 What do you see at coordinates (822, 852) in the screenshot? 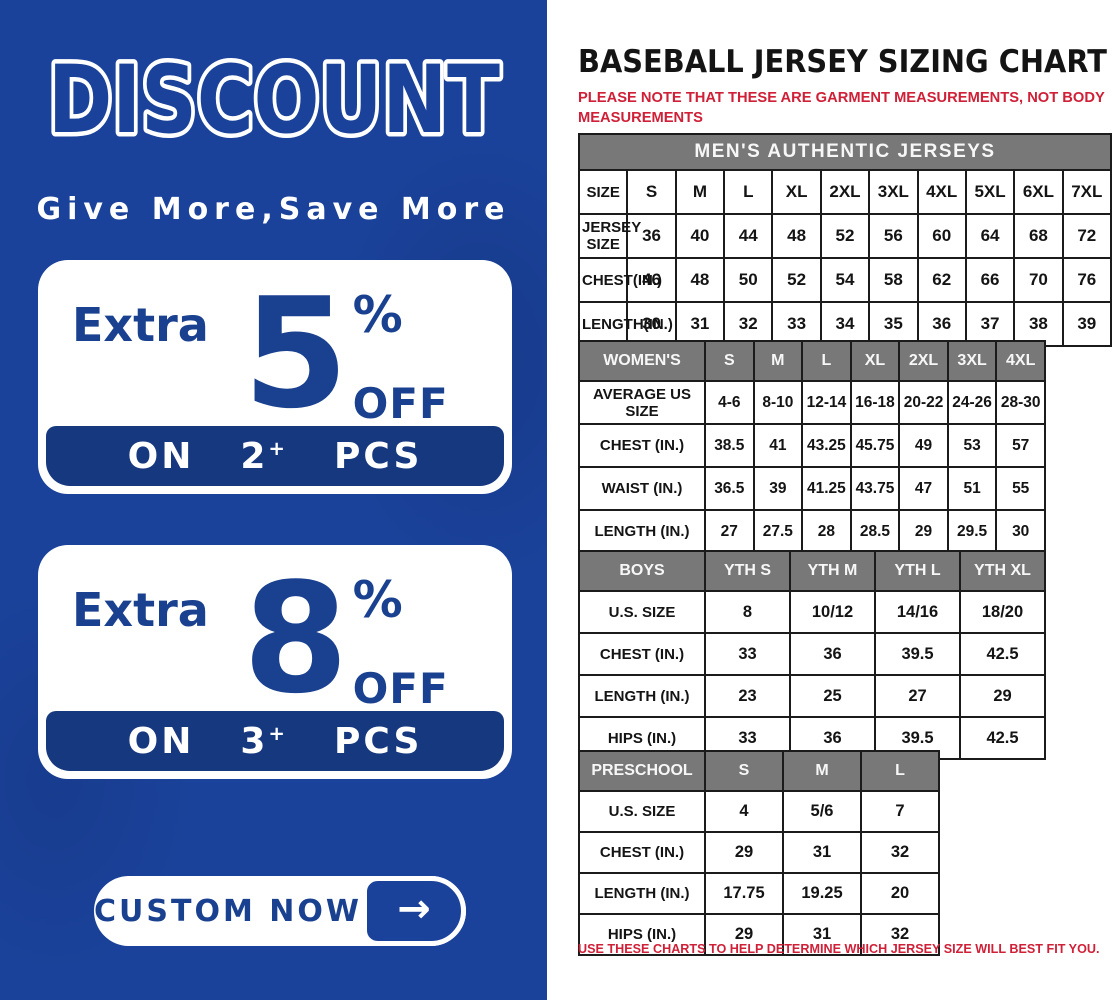
I see `table-cell: 31` at bounding box center [822, 852].